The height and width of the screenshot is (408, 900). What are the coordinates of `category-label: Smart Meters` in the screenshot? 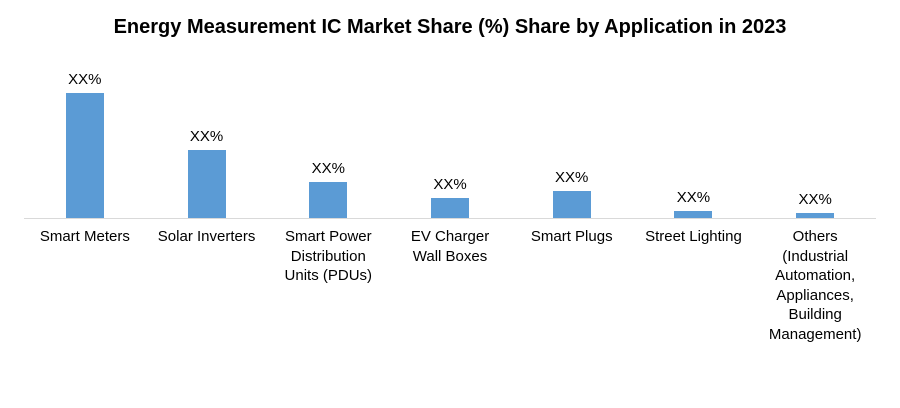 It's located at (84, 237).